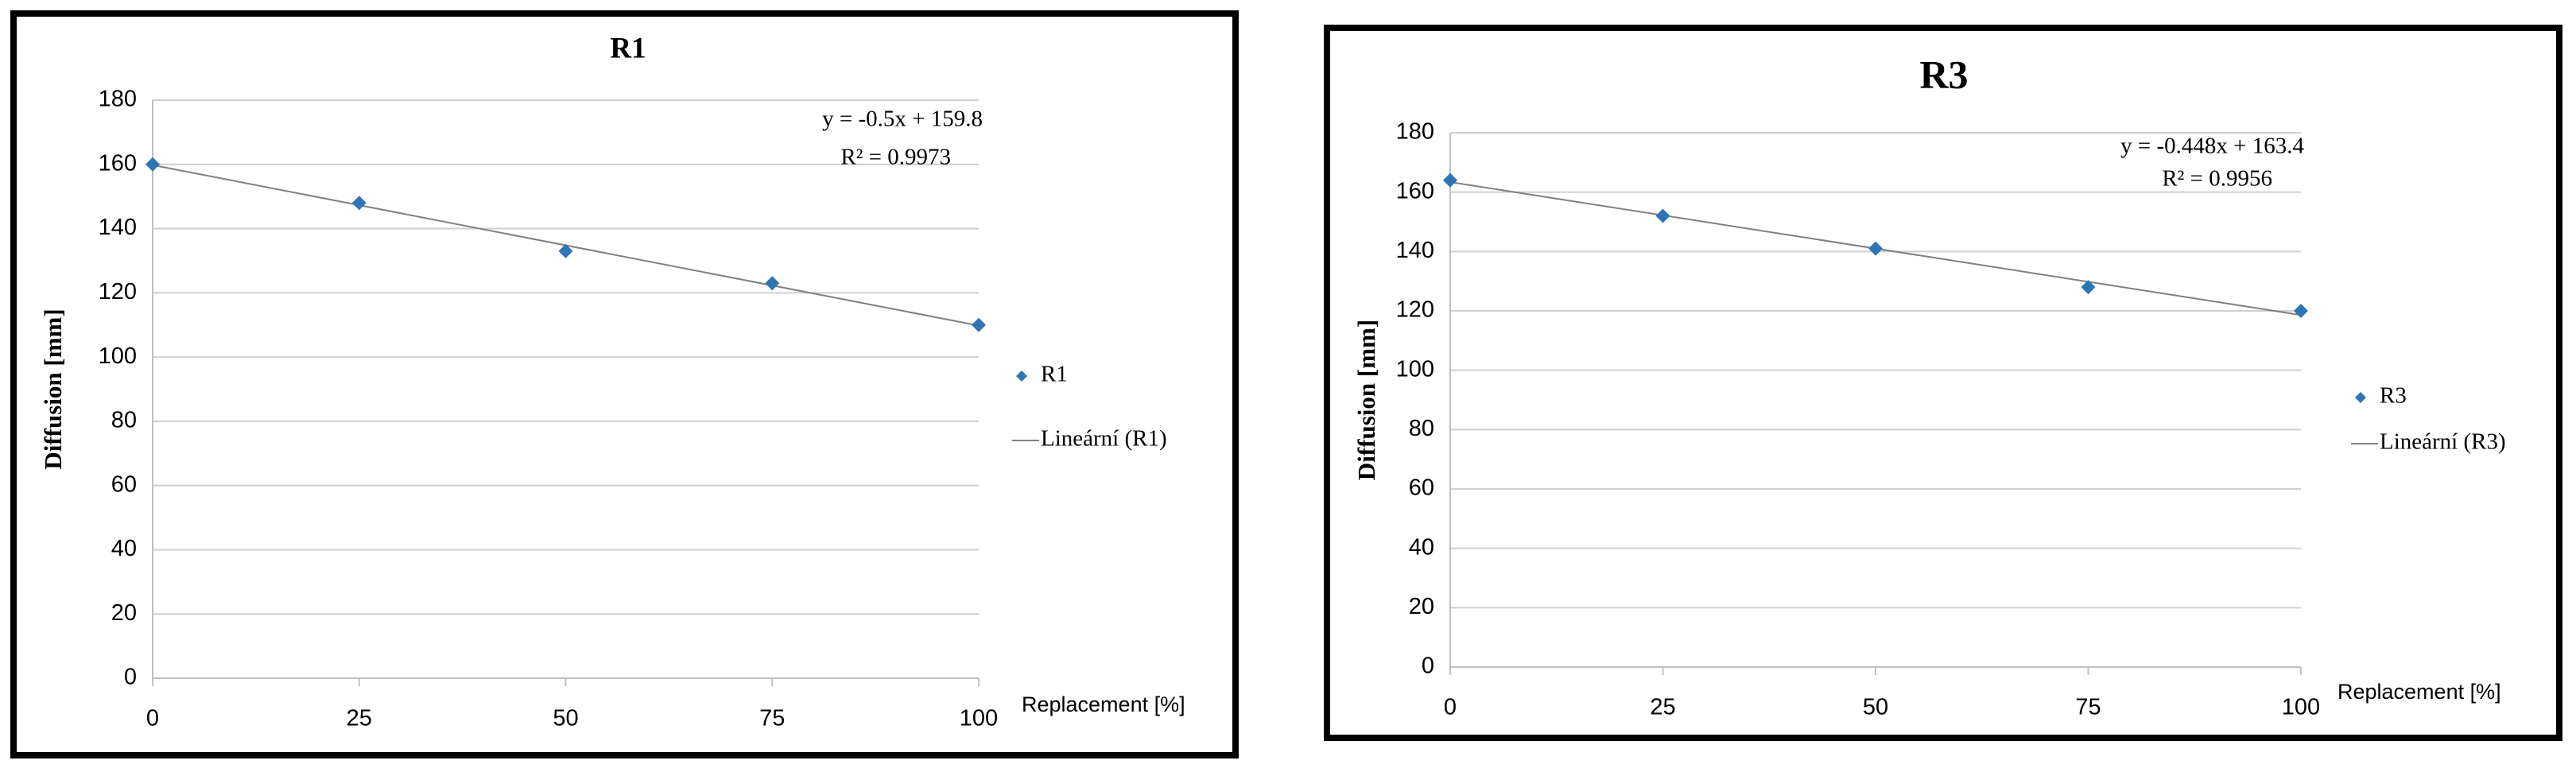 The height and width of the screenshot is (772, 2576). I want to click on legend-label: R1, so click(1054, 374).